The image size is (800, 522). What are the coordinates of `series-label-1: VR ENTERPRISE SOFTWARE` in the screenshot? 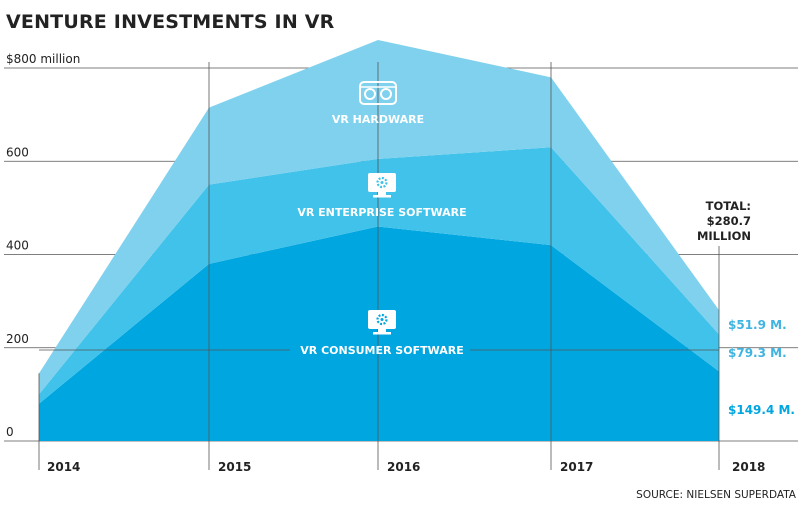 It's located at (381, 212).